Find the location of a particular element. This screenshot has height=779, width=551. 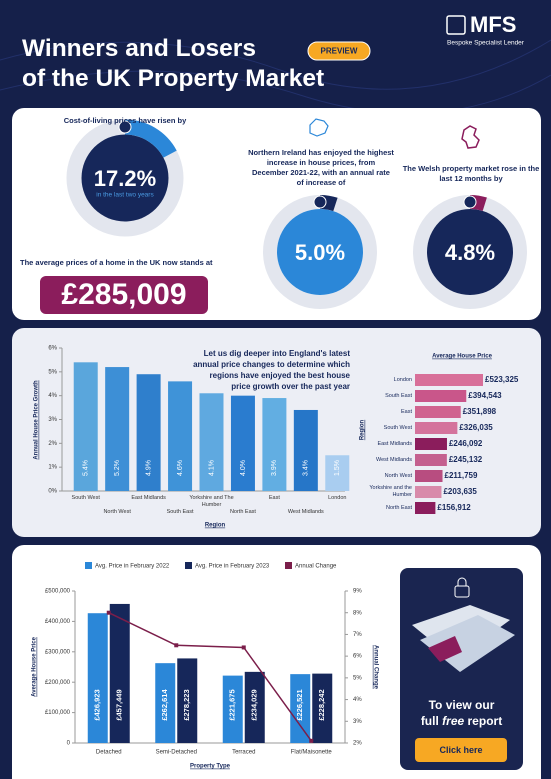

cta-word: full is located at coordinates (430, 721).